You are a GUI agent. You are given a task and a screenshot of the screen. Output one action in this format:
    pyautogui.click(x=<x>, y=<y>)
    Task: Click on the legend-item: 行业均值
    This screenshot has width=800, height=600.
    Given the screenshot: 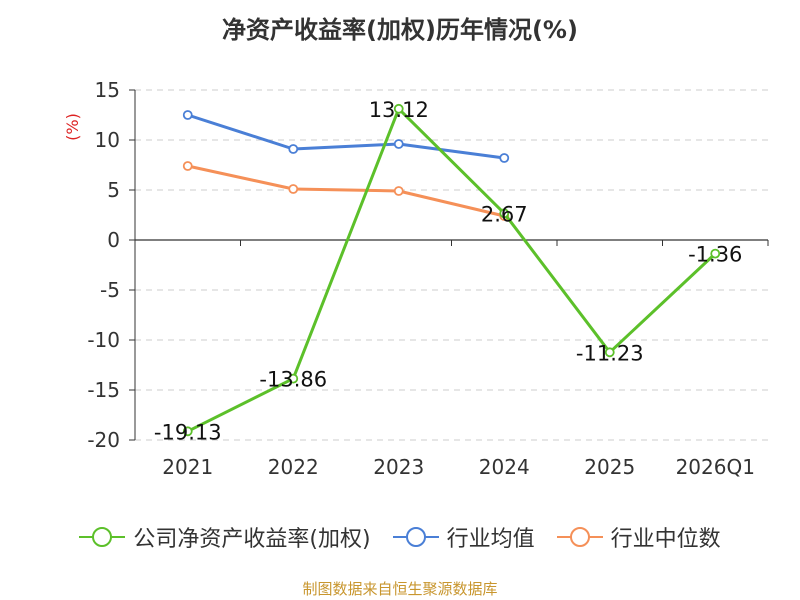 What is the action you would take?
    pyautogui.click(x=463, y=537)
    